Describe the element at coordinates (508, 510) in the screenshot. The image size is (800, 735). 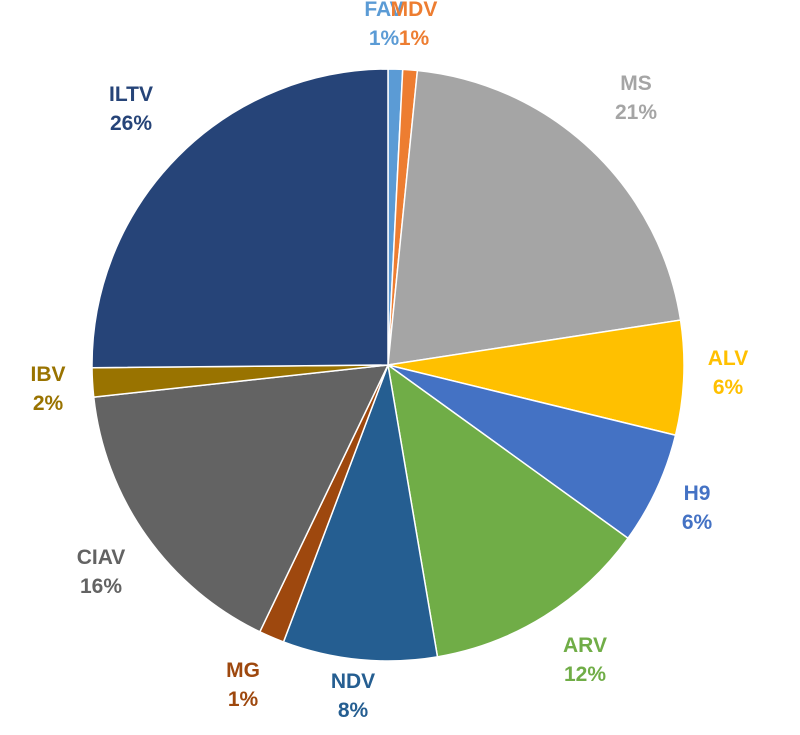
I see `pie-slice-arv` at that location.